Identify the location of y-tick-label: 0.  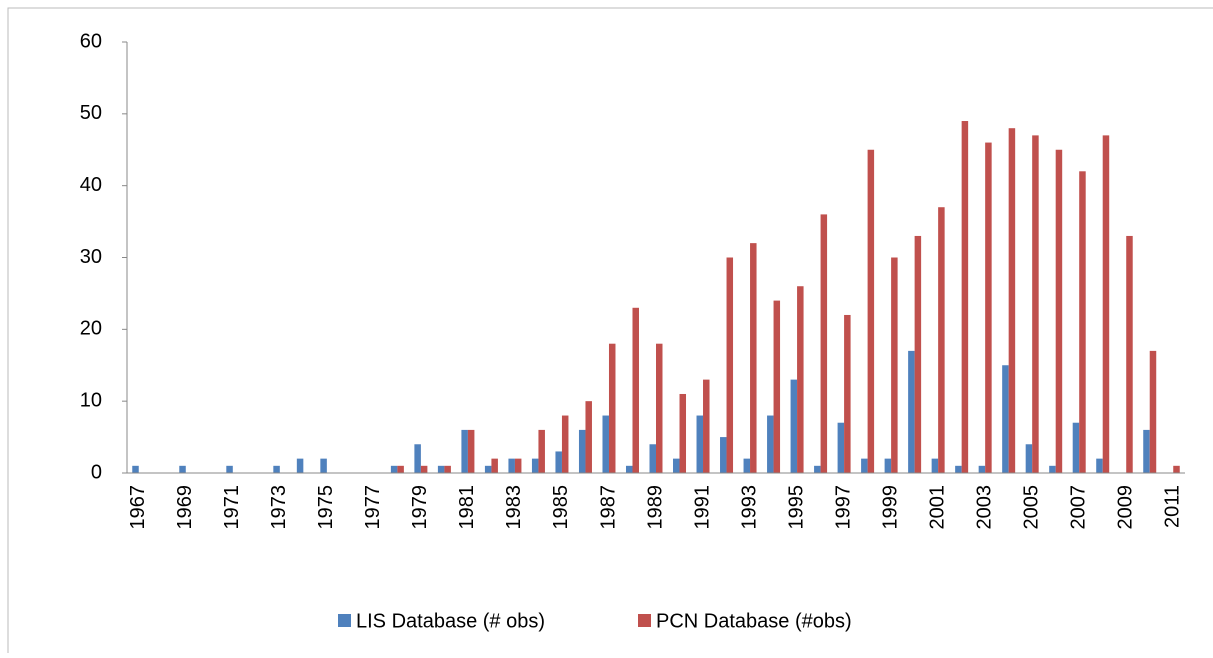
(96, 472).